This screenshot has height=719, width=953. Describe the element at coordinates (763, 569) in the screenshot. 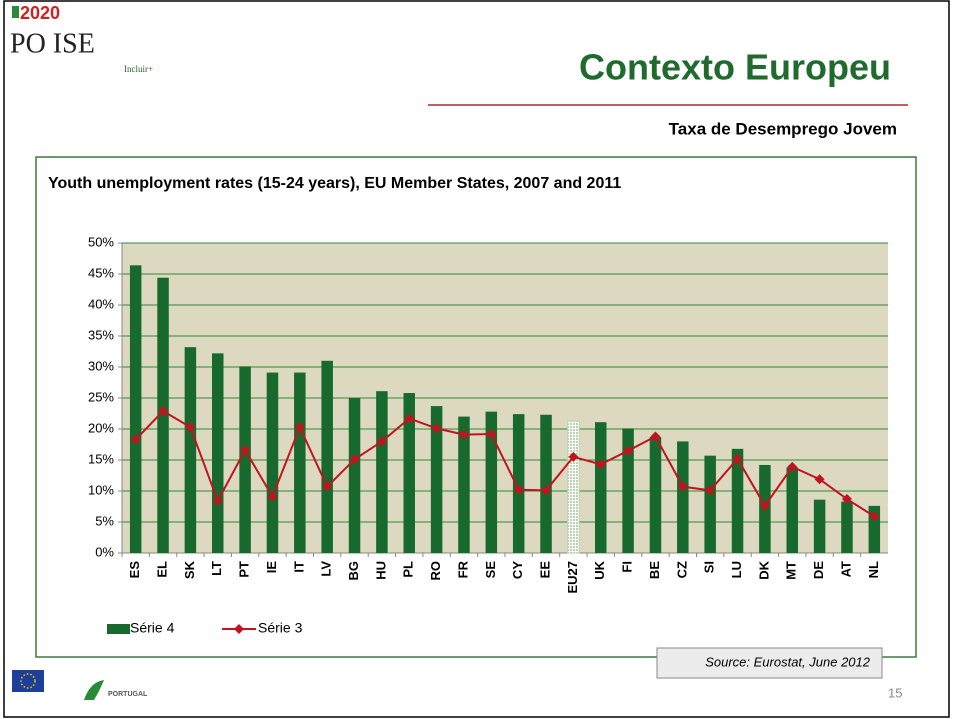

I see `x-tick-label: DK` at that location.